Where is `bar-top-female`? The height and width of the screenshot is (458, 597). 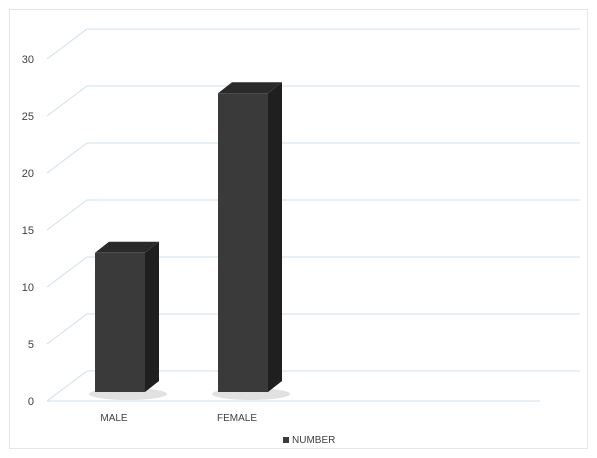 bar-top-female is located at coordinates (250, 88).